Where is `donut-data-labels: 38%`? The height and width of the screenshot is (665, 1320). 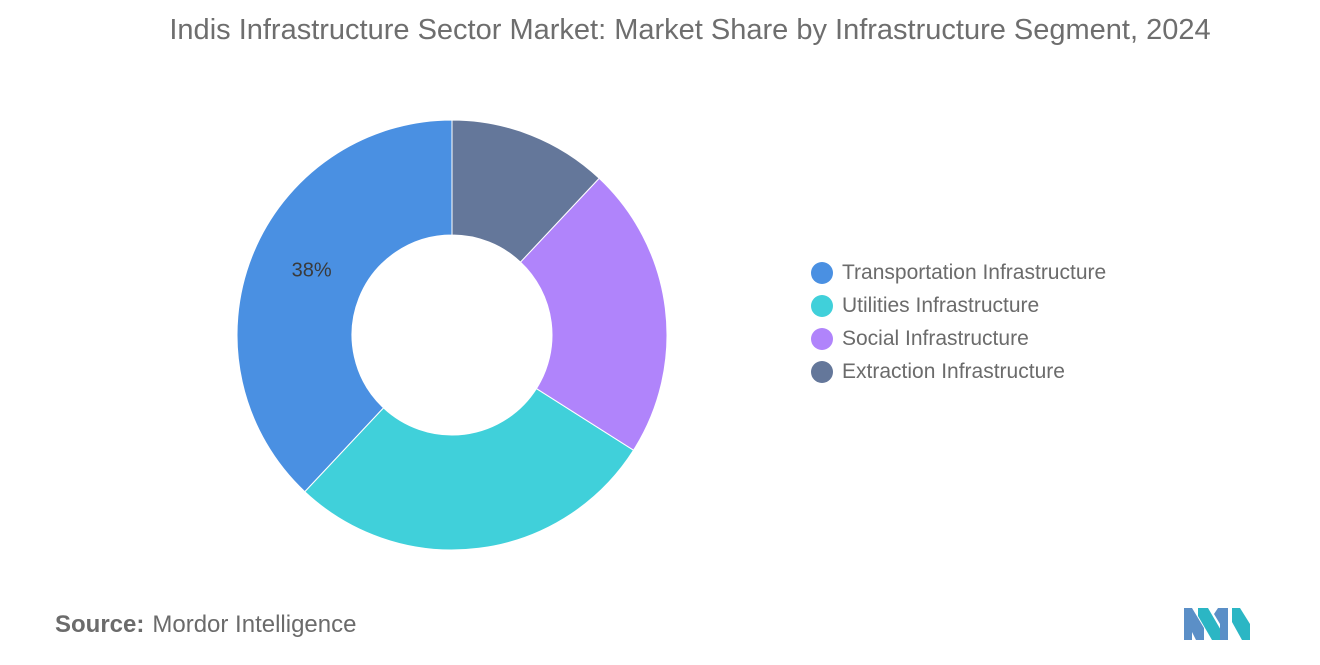
donut-data-labels: 38% is located at coordinates (312, 271).